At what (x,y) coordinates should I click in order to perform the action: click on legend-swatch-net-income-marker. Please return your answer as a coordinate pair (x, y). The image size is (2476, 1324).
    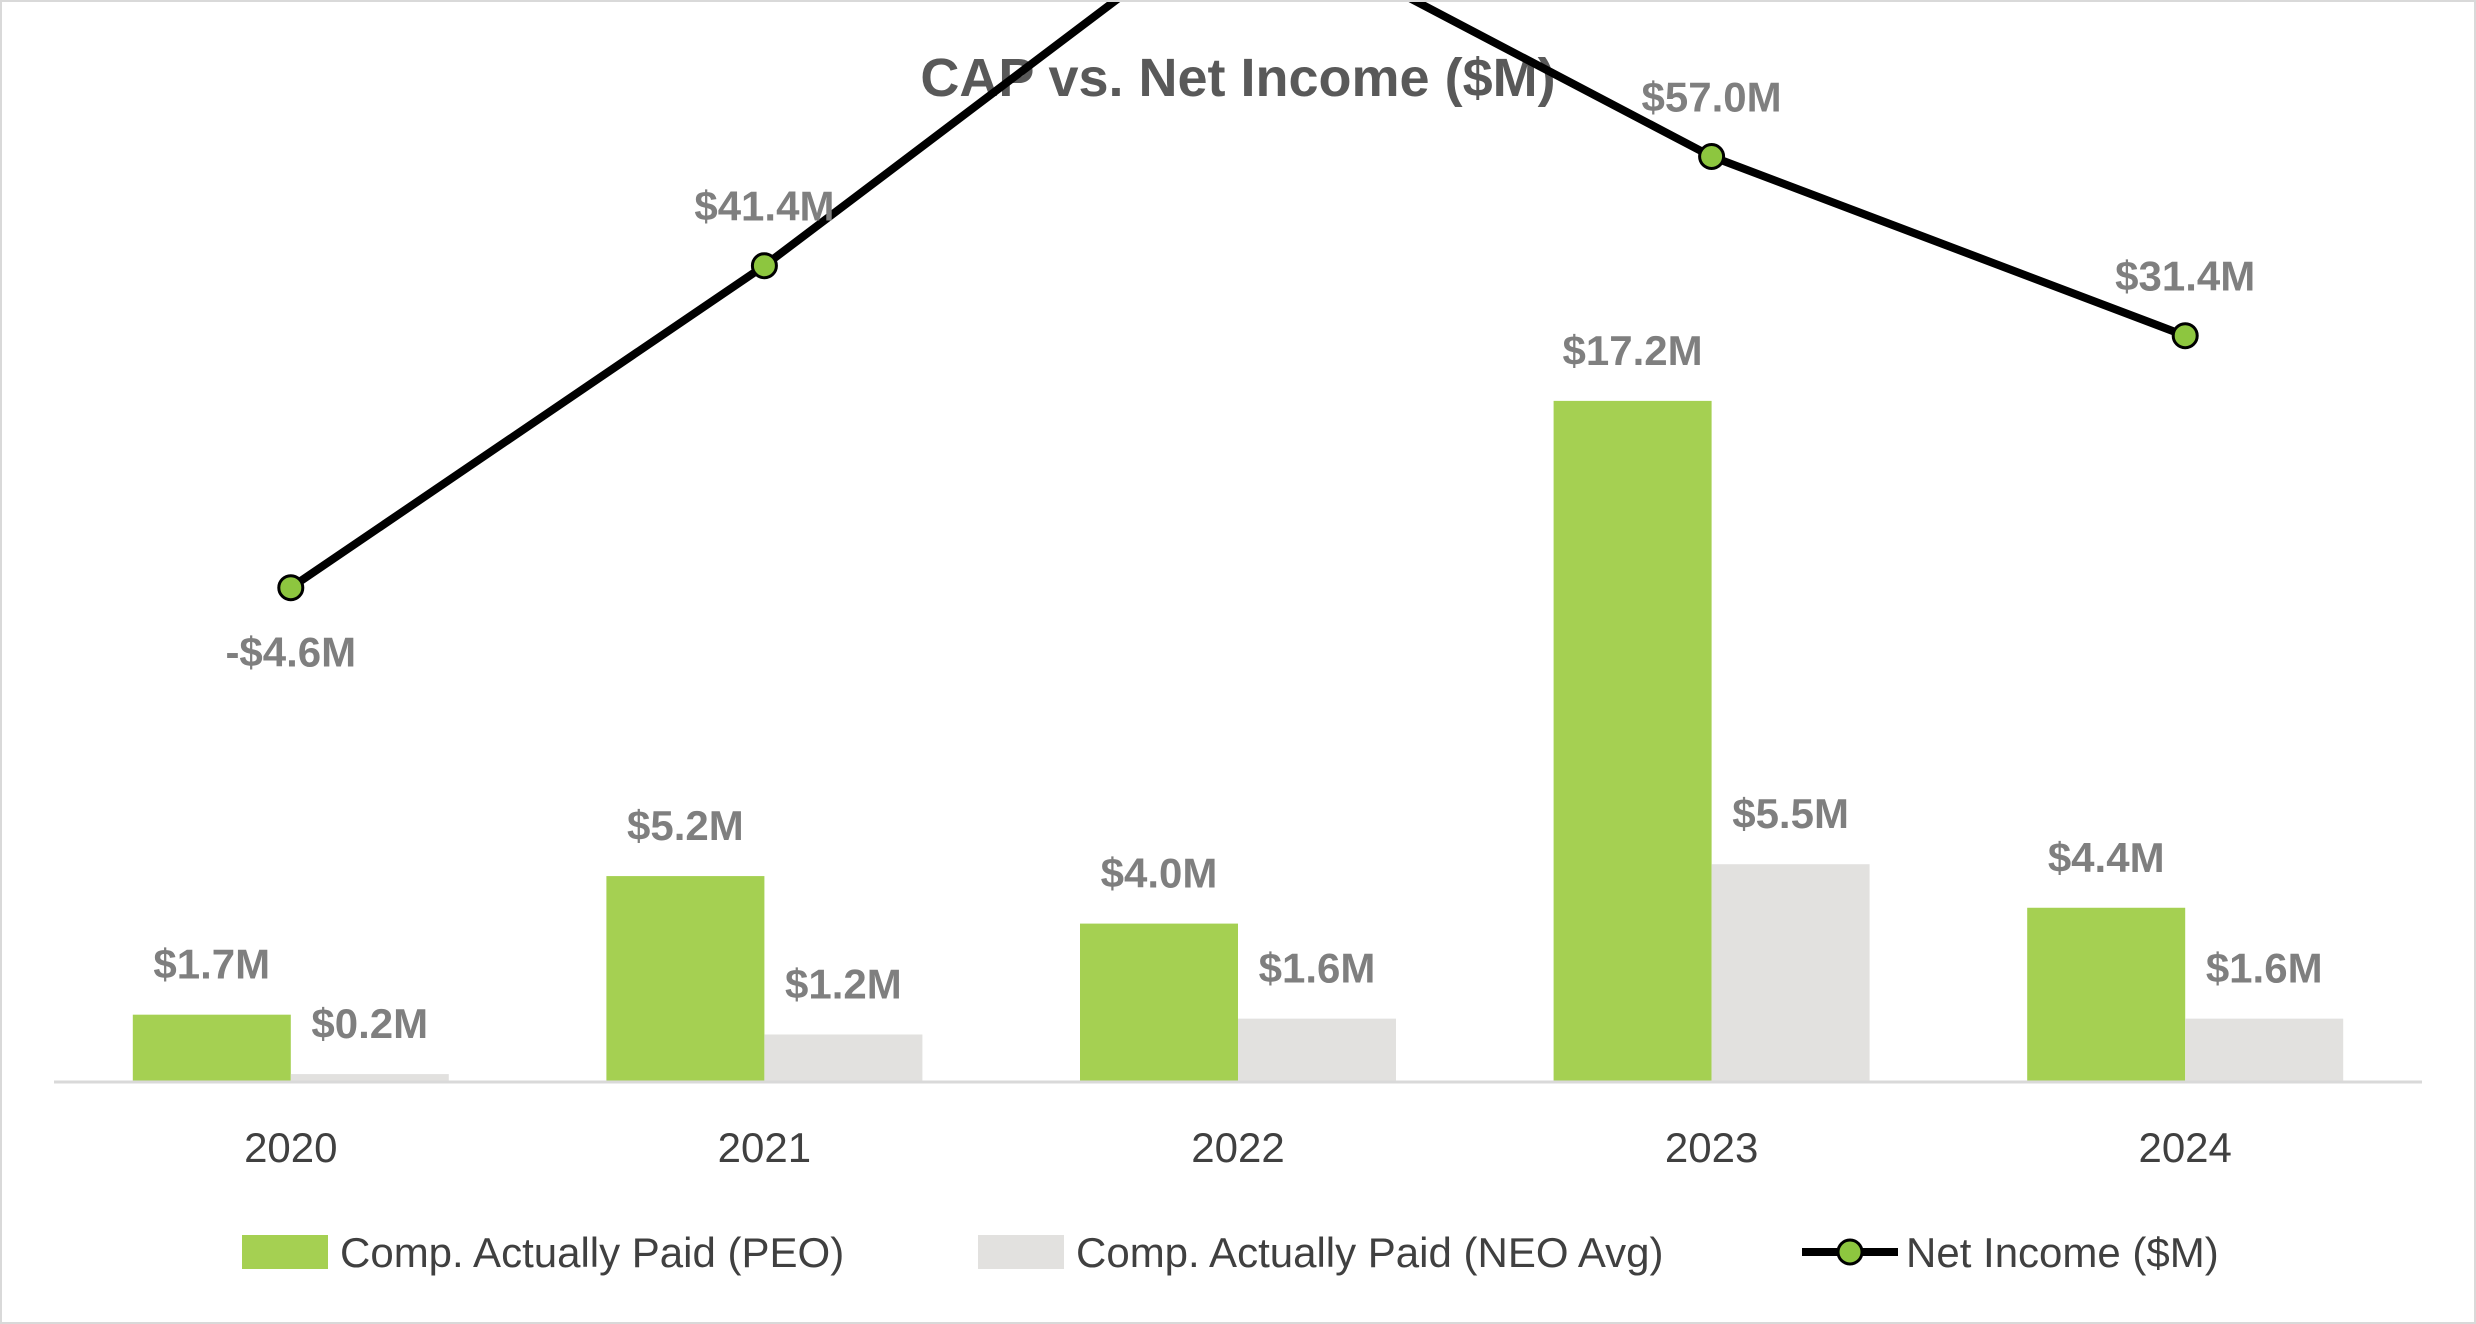
    Looking at the image, I should click on (1850, 1252).